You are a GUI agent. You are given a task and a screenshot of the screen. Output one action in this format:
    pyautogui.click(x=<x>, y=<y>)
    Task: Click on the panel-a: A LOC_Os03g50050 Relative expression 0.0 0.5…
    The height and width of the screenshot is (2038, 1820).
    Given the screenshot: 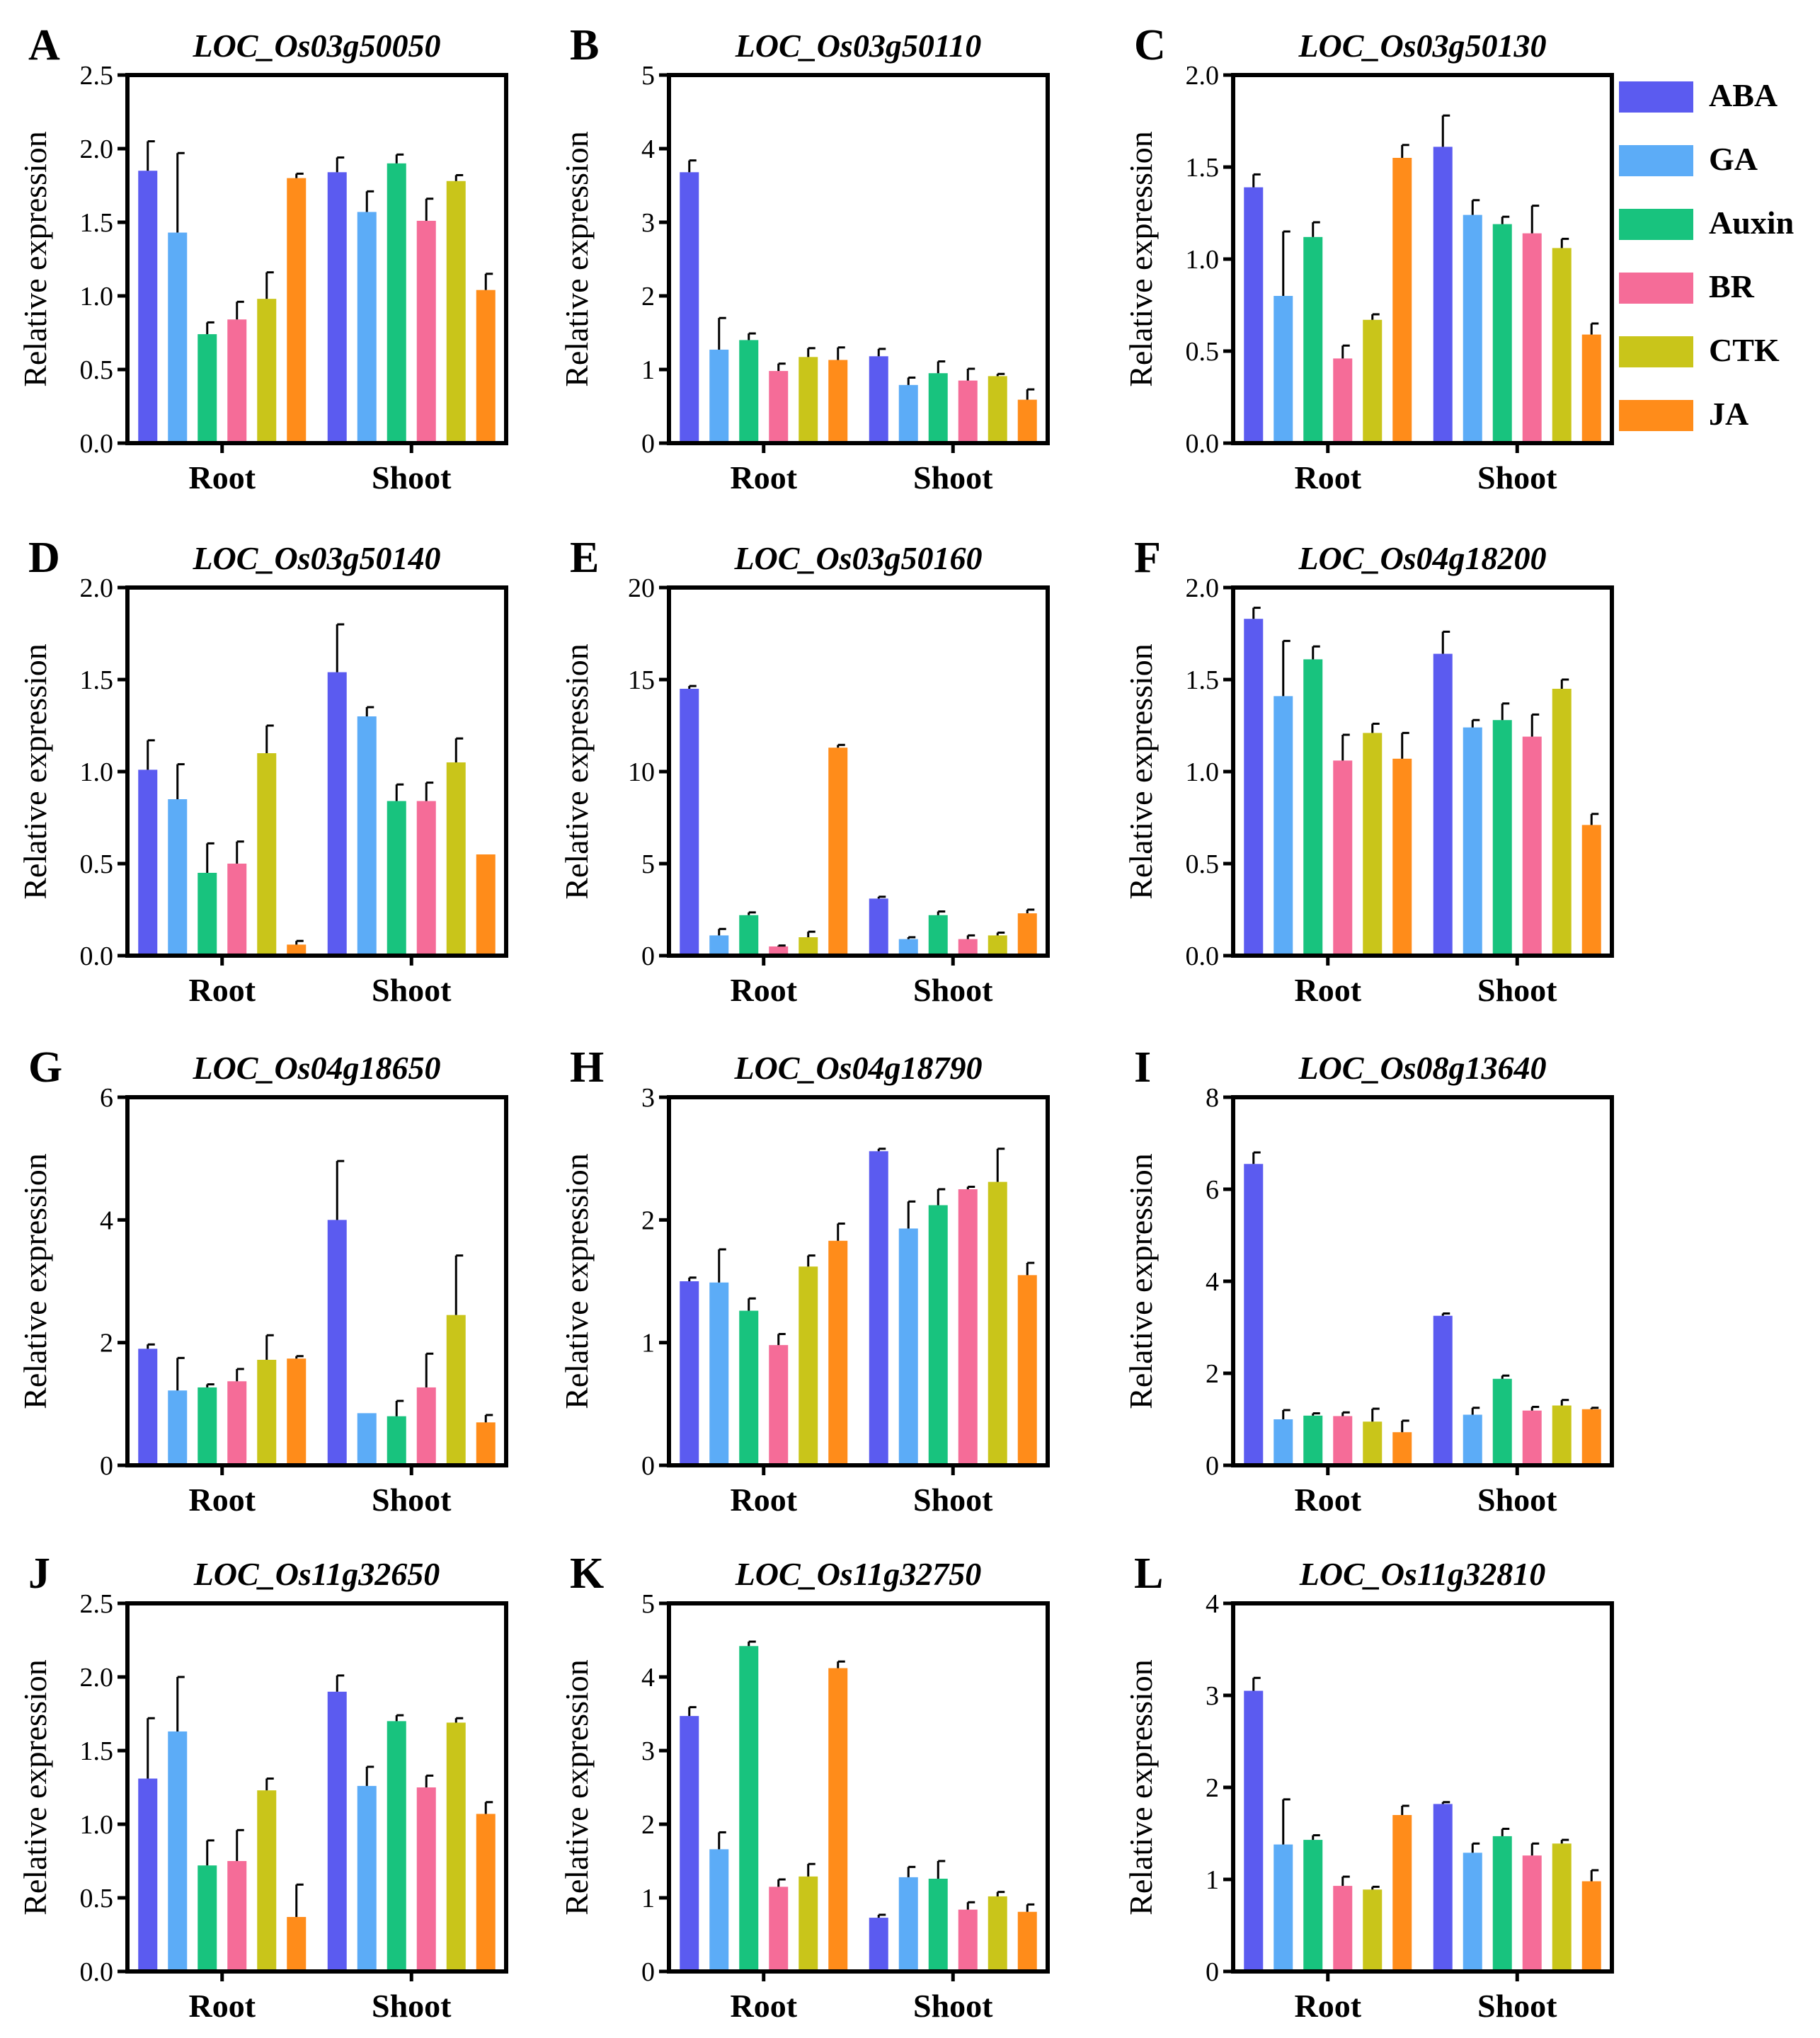 What is the action you would take?
    pyautogui.click(x=262, y=258)
    